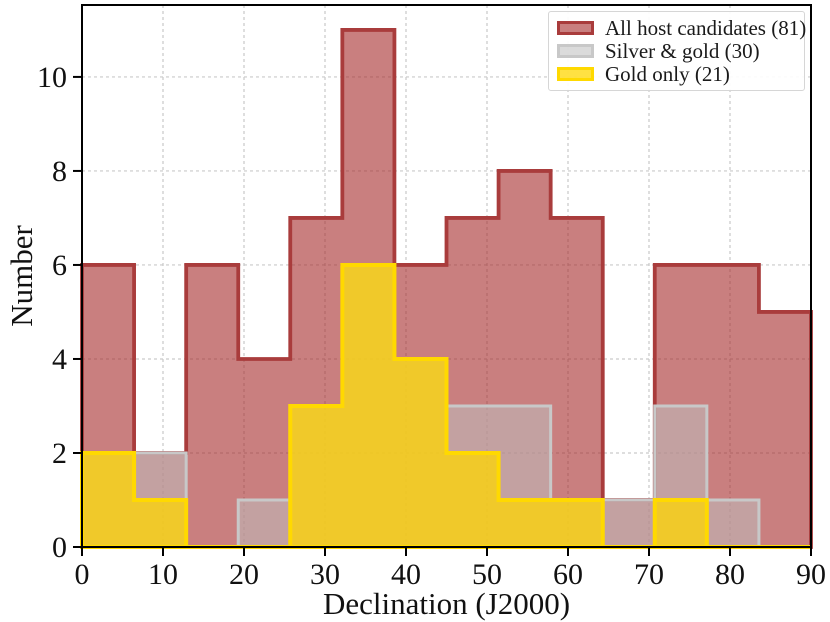 The width and height of the screenshot is (830, 622). I want to click on legend-item-gold-only: Gold only (21), so click(677, 74).